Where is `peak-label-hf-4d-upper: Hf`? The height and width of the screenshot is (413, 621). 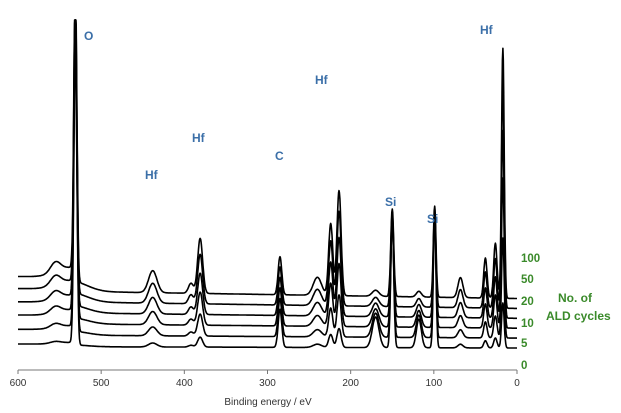
peak-label-hf-4d-upper: Hf is located at coordinates (322, 80).